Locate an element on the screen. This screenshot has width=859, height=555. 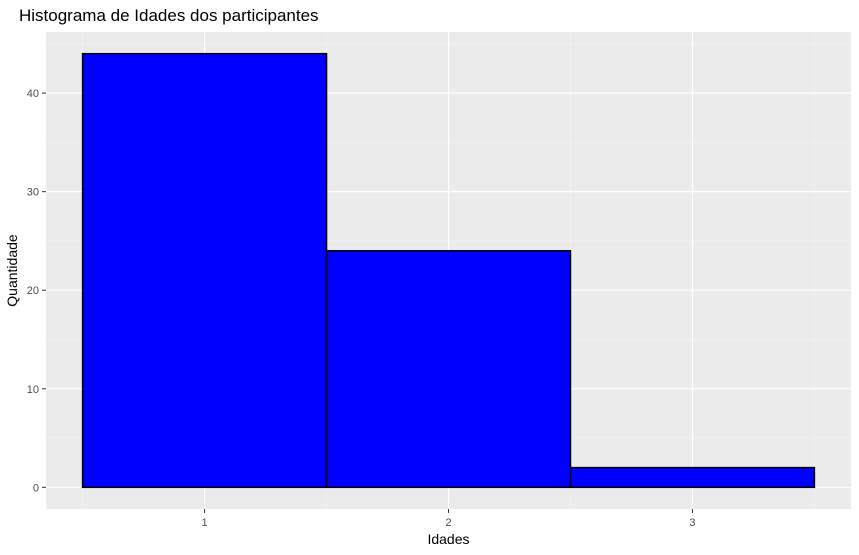
x-tick-label: 3 is located at coordinates (692, 523).